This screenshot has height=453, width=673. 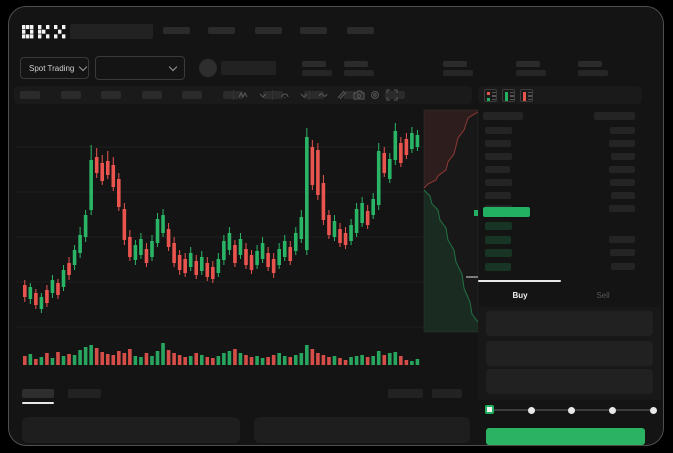 What do you see at coordinates (131, 430) in the screenshot?
I see `orders-panel-left` at bounding box center [131, 430].